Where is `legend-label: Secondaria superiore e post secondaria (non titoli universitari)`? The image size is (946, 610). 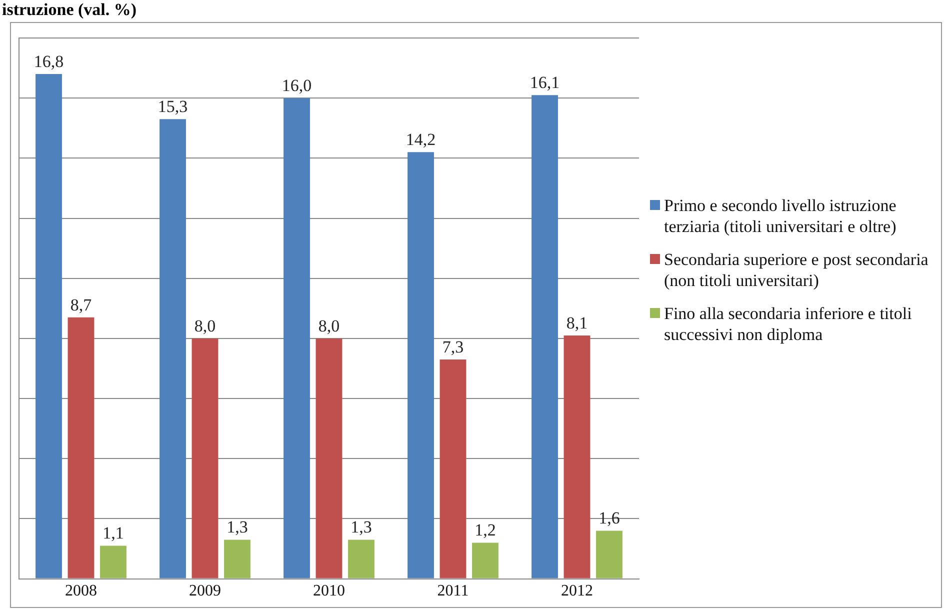 legend-label: Secondaria superiore e post secondaria (non titoli universitari) is located at coordinates (797, 270).